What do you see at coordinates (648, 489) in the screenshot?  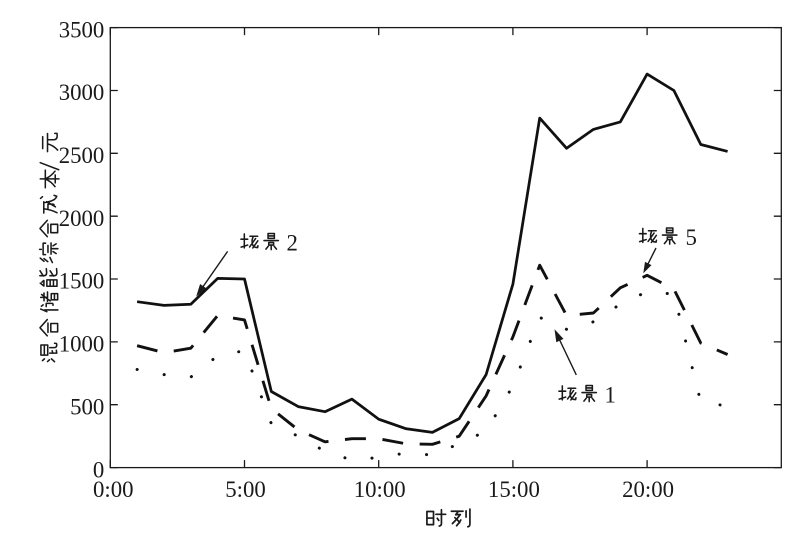 I see `svg-text: 20:00` at bounding box center [648, 489].